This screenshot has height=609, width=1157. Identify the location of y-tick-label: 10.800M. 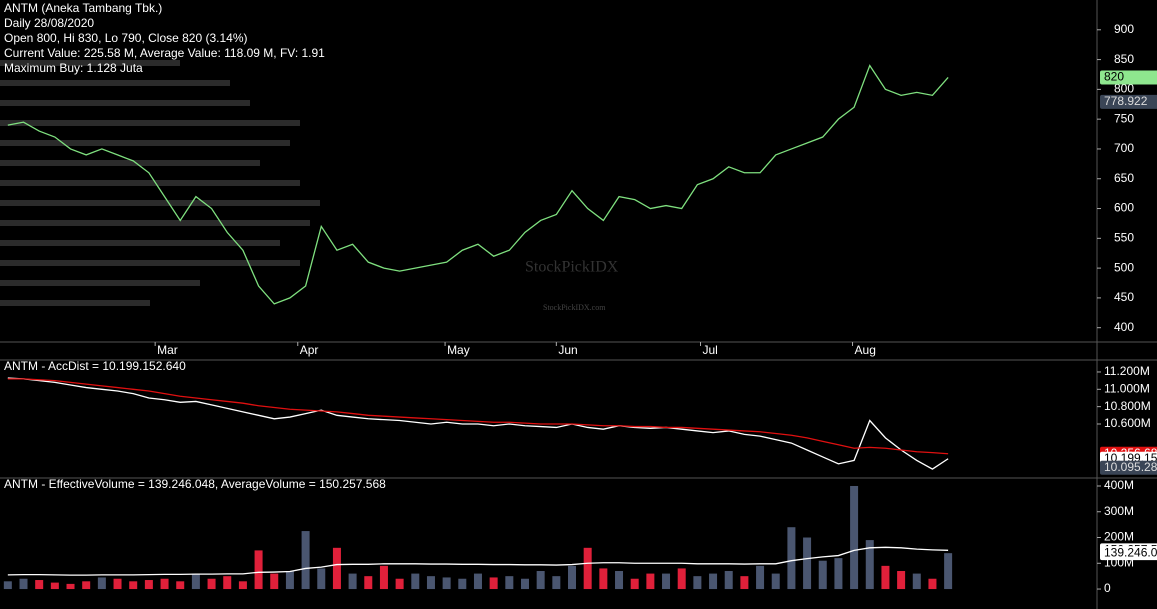
(1127, 406).